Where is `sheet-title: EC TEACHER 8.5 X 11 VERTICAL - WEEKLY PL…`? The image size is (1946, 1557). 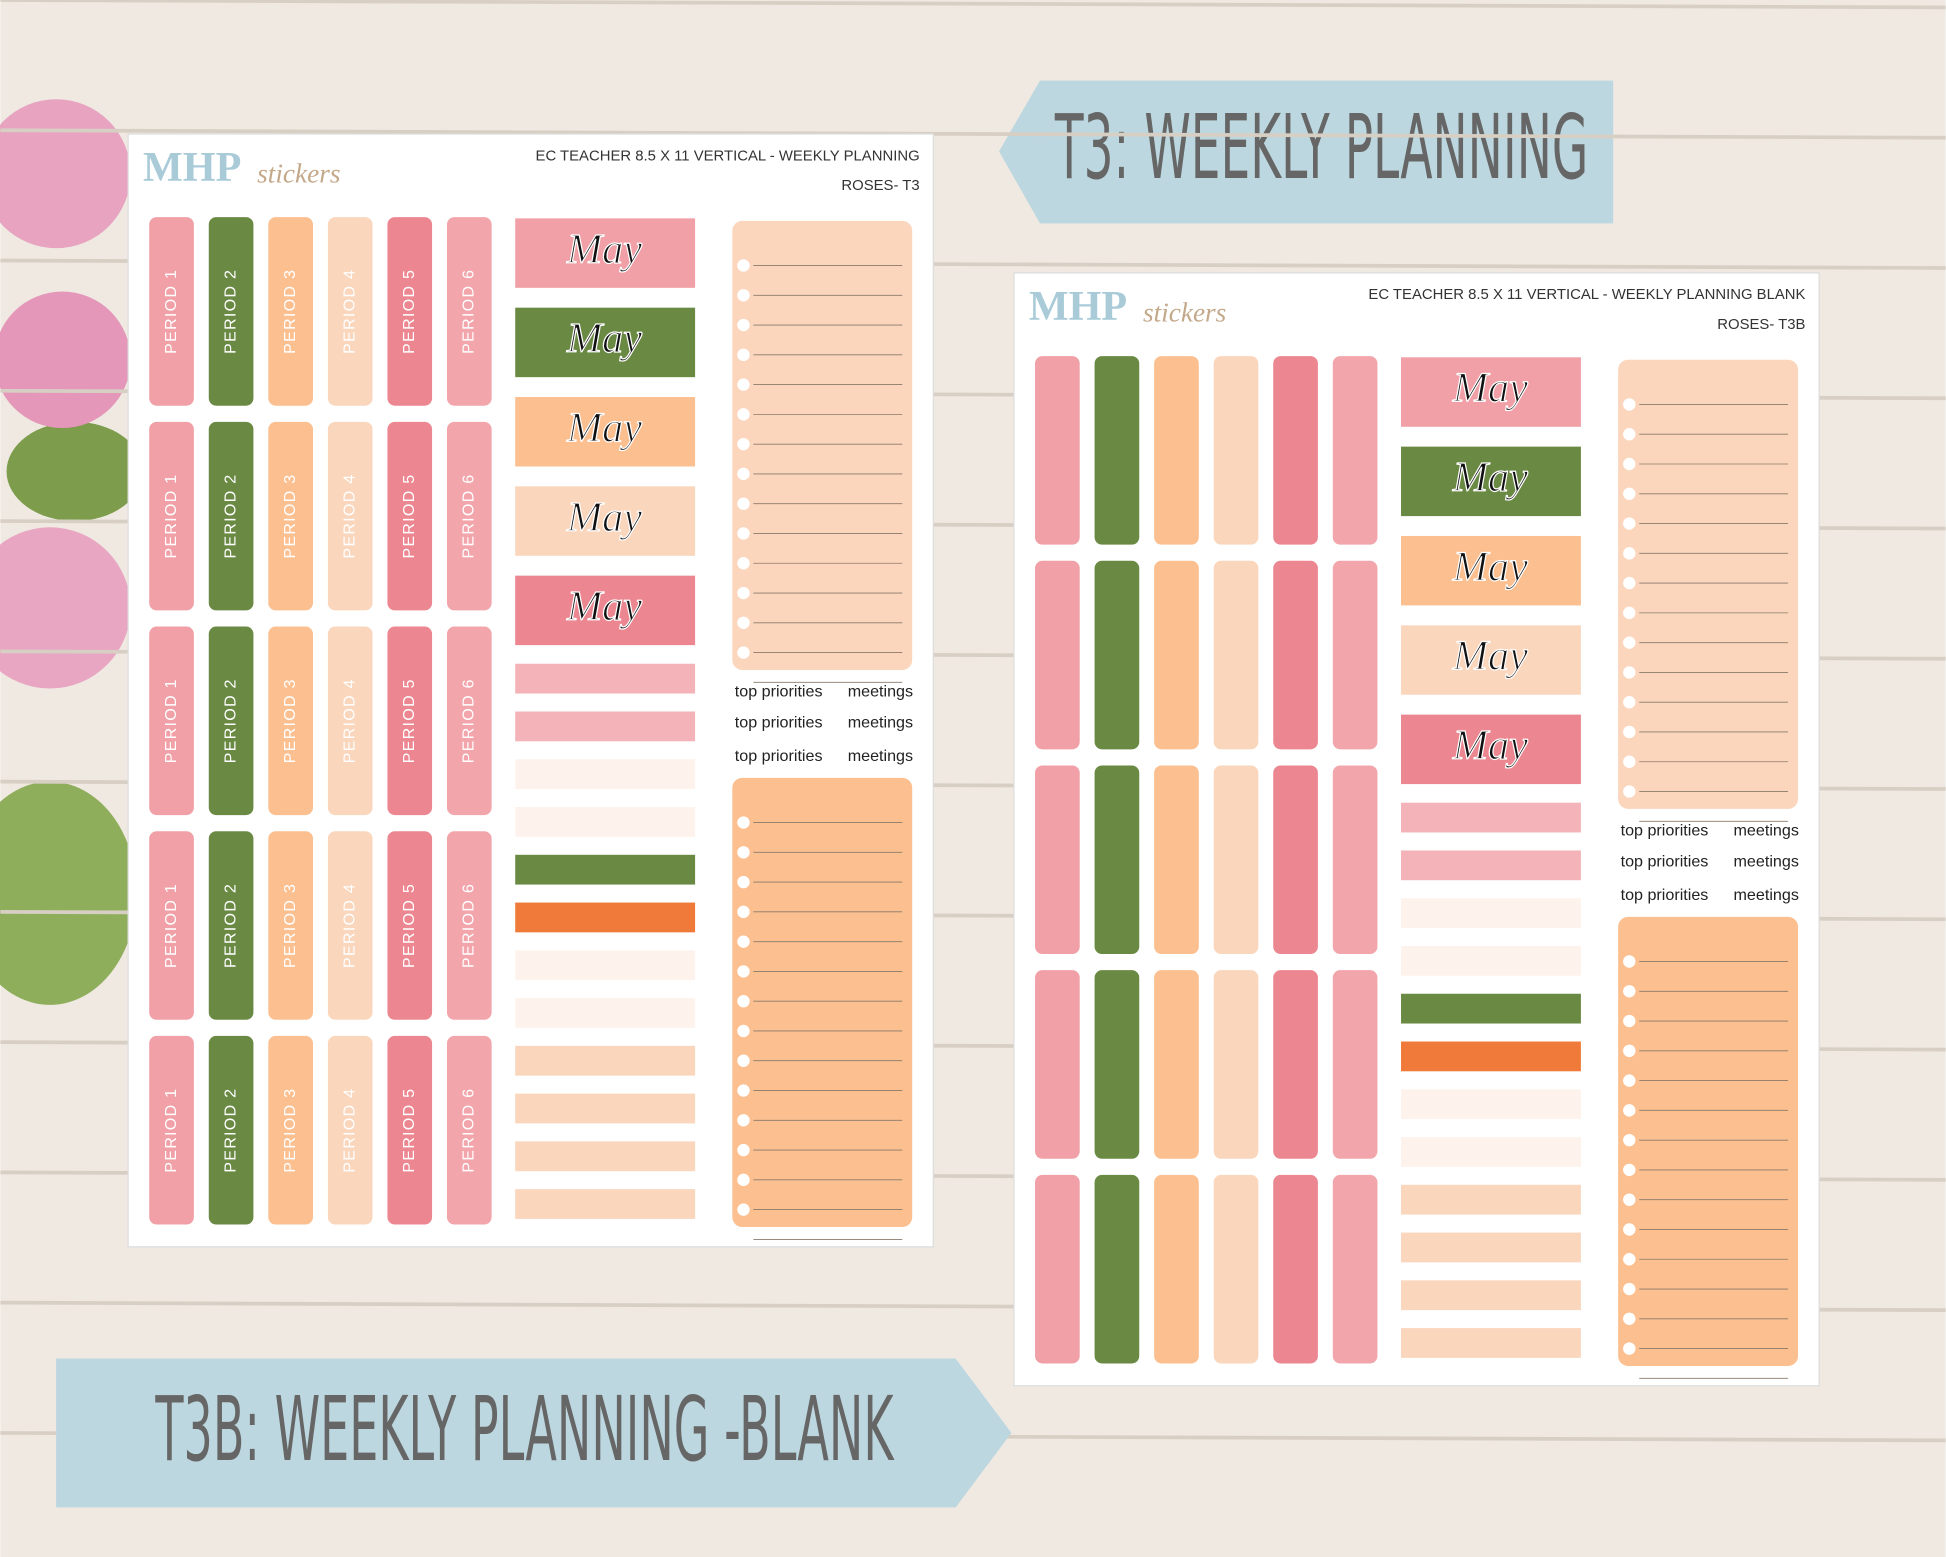 sheet-title: EC TEACHER 8.5 X 11 VERTICAL - WEEKLY PL… is located at coordinates (728, 156).